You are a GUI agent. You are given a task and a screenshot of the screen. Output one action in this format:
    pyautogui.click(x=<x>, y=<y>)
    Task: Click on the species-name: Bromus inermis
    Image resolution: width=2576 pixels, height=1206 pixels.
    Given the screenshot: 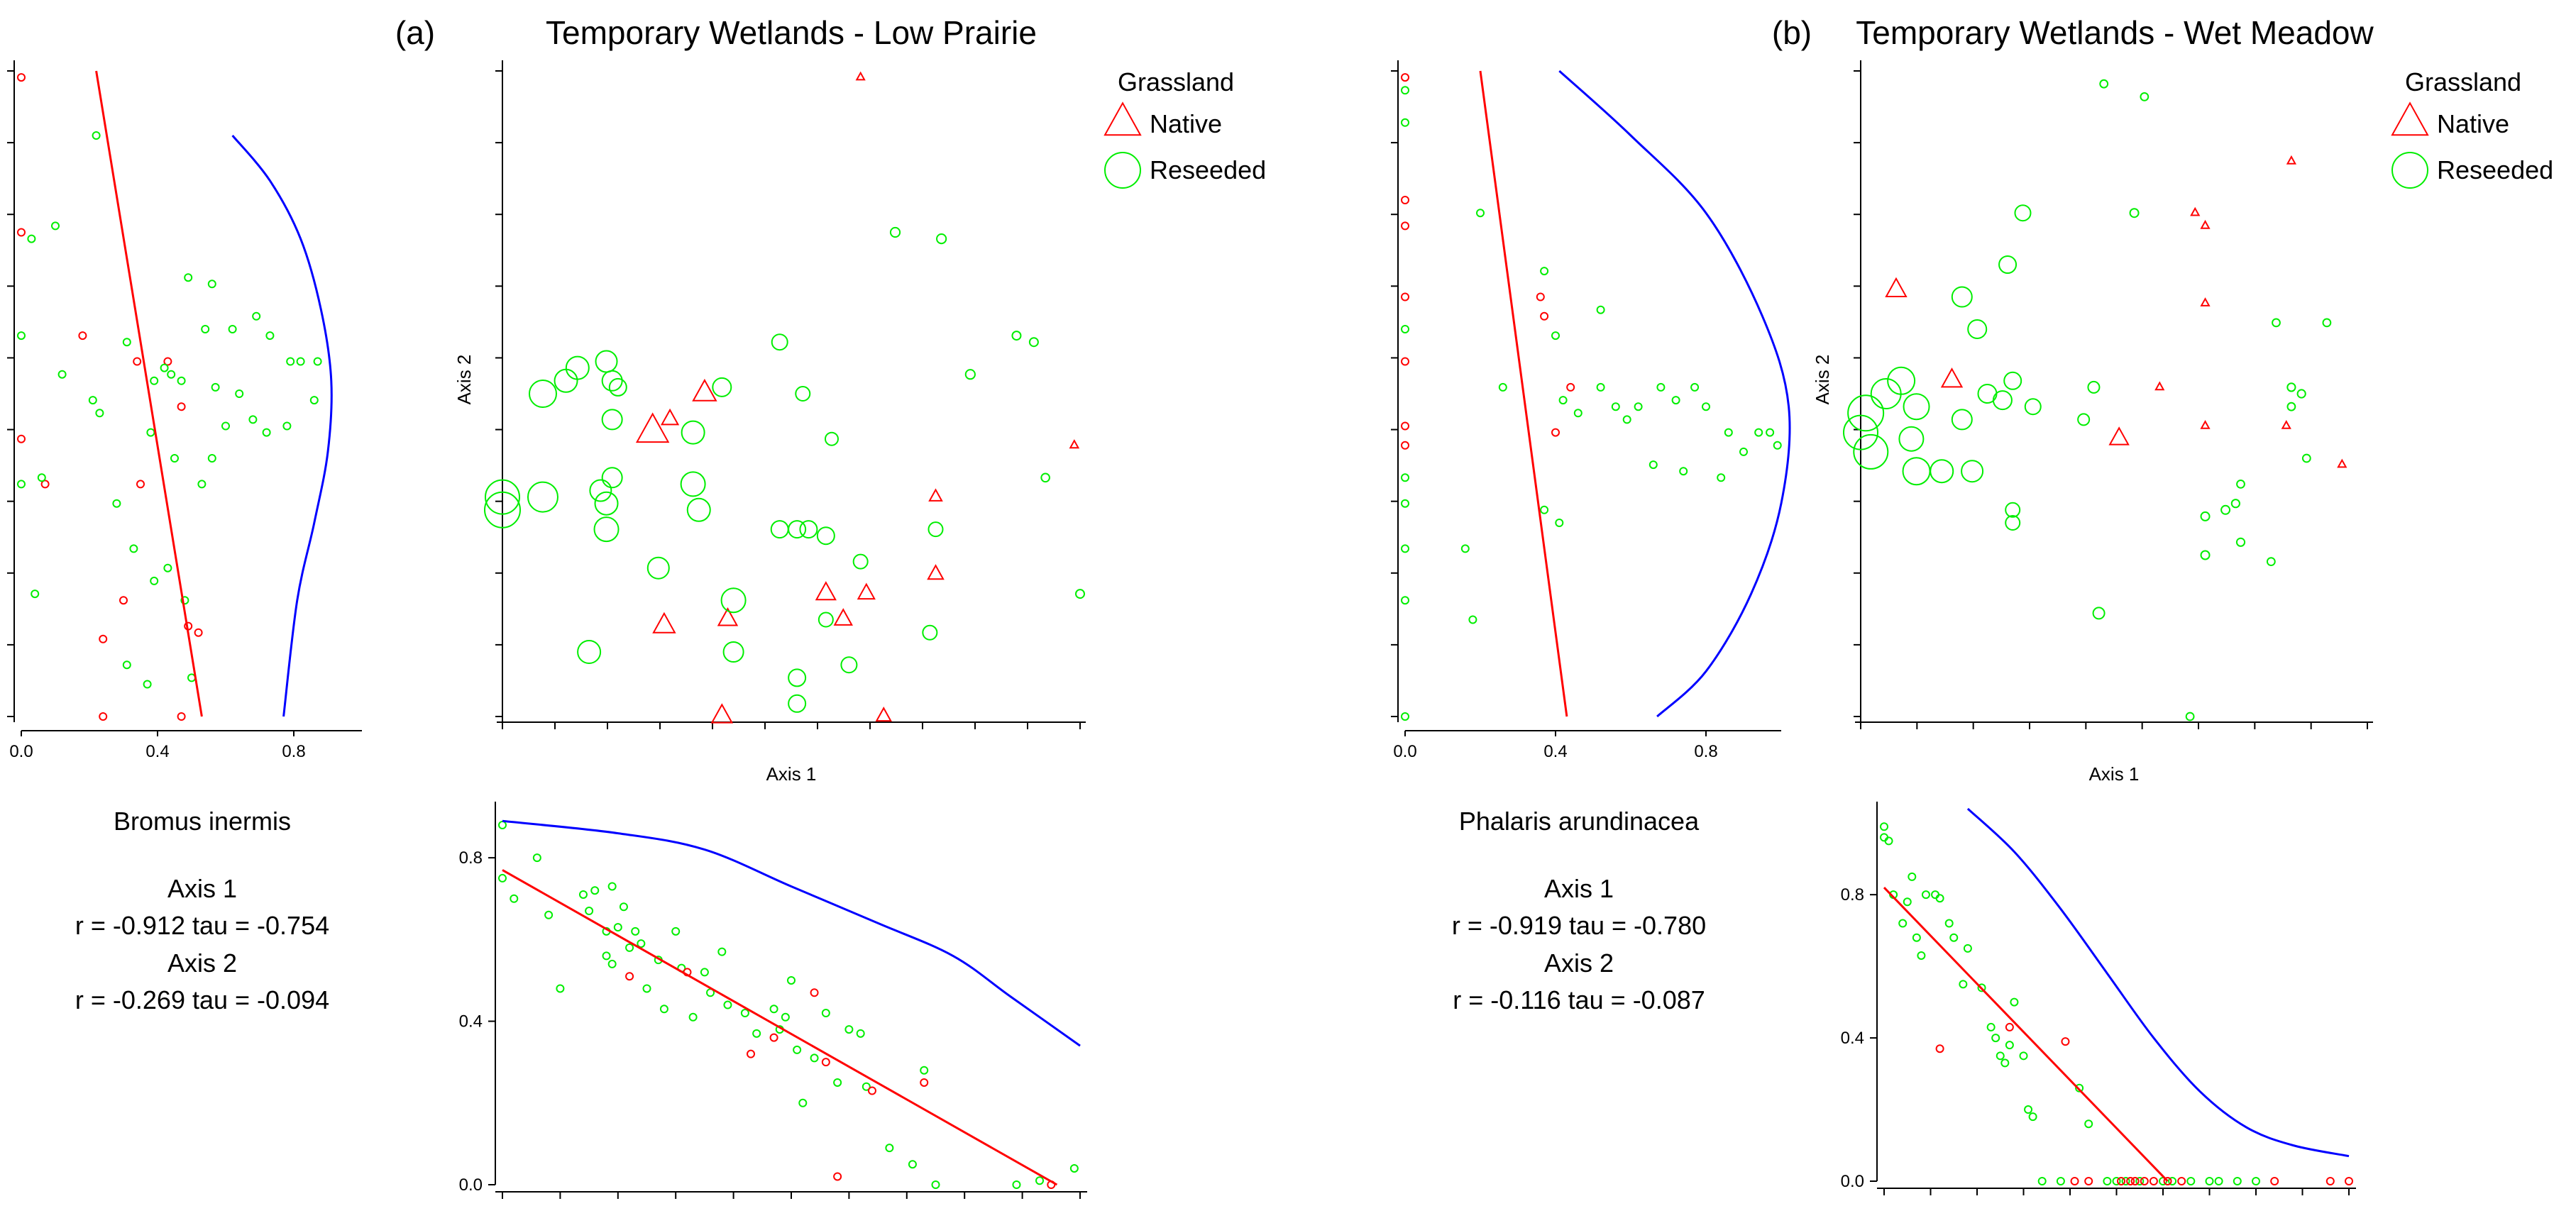 What is the action you would take?
    pyautogui.click(x=202, y=821)
    